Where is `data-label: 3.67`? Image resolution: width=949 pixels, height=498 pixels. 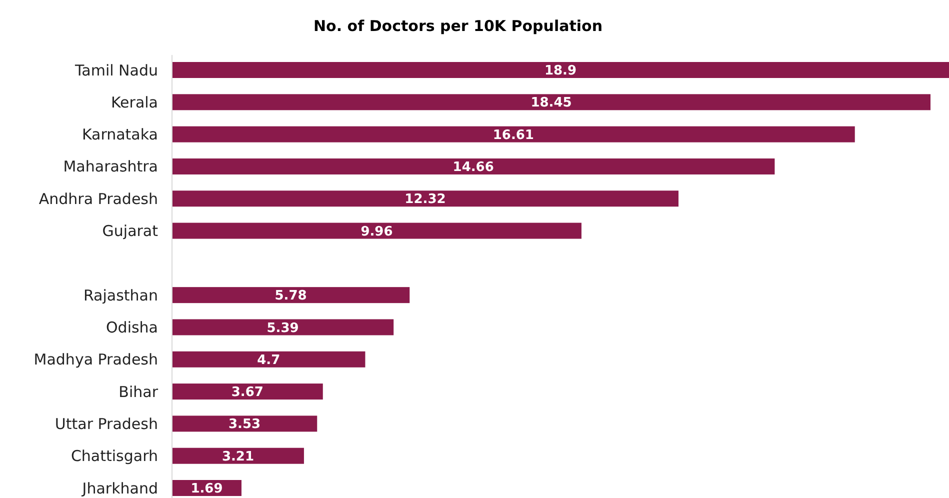 data-label: 3.67 is located at coordinates (247, 392).